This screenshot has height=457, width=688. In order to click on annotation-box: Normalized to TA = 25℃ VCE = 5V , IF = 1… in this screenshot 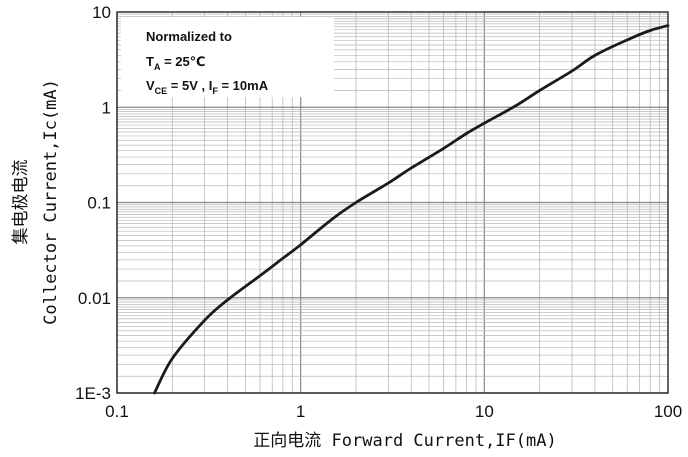, I will do `click(207, 62)`.